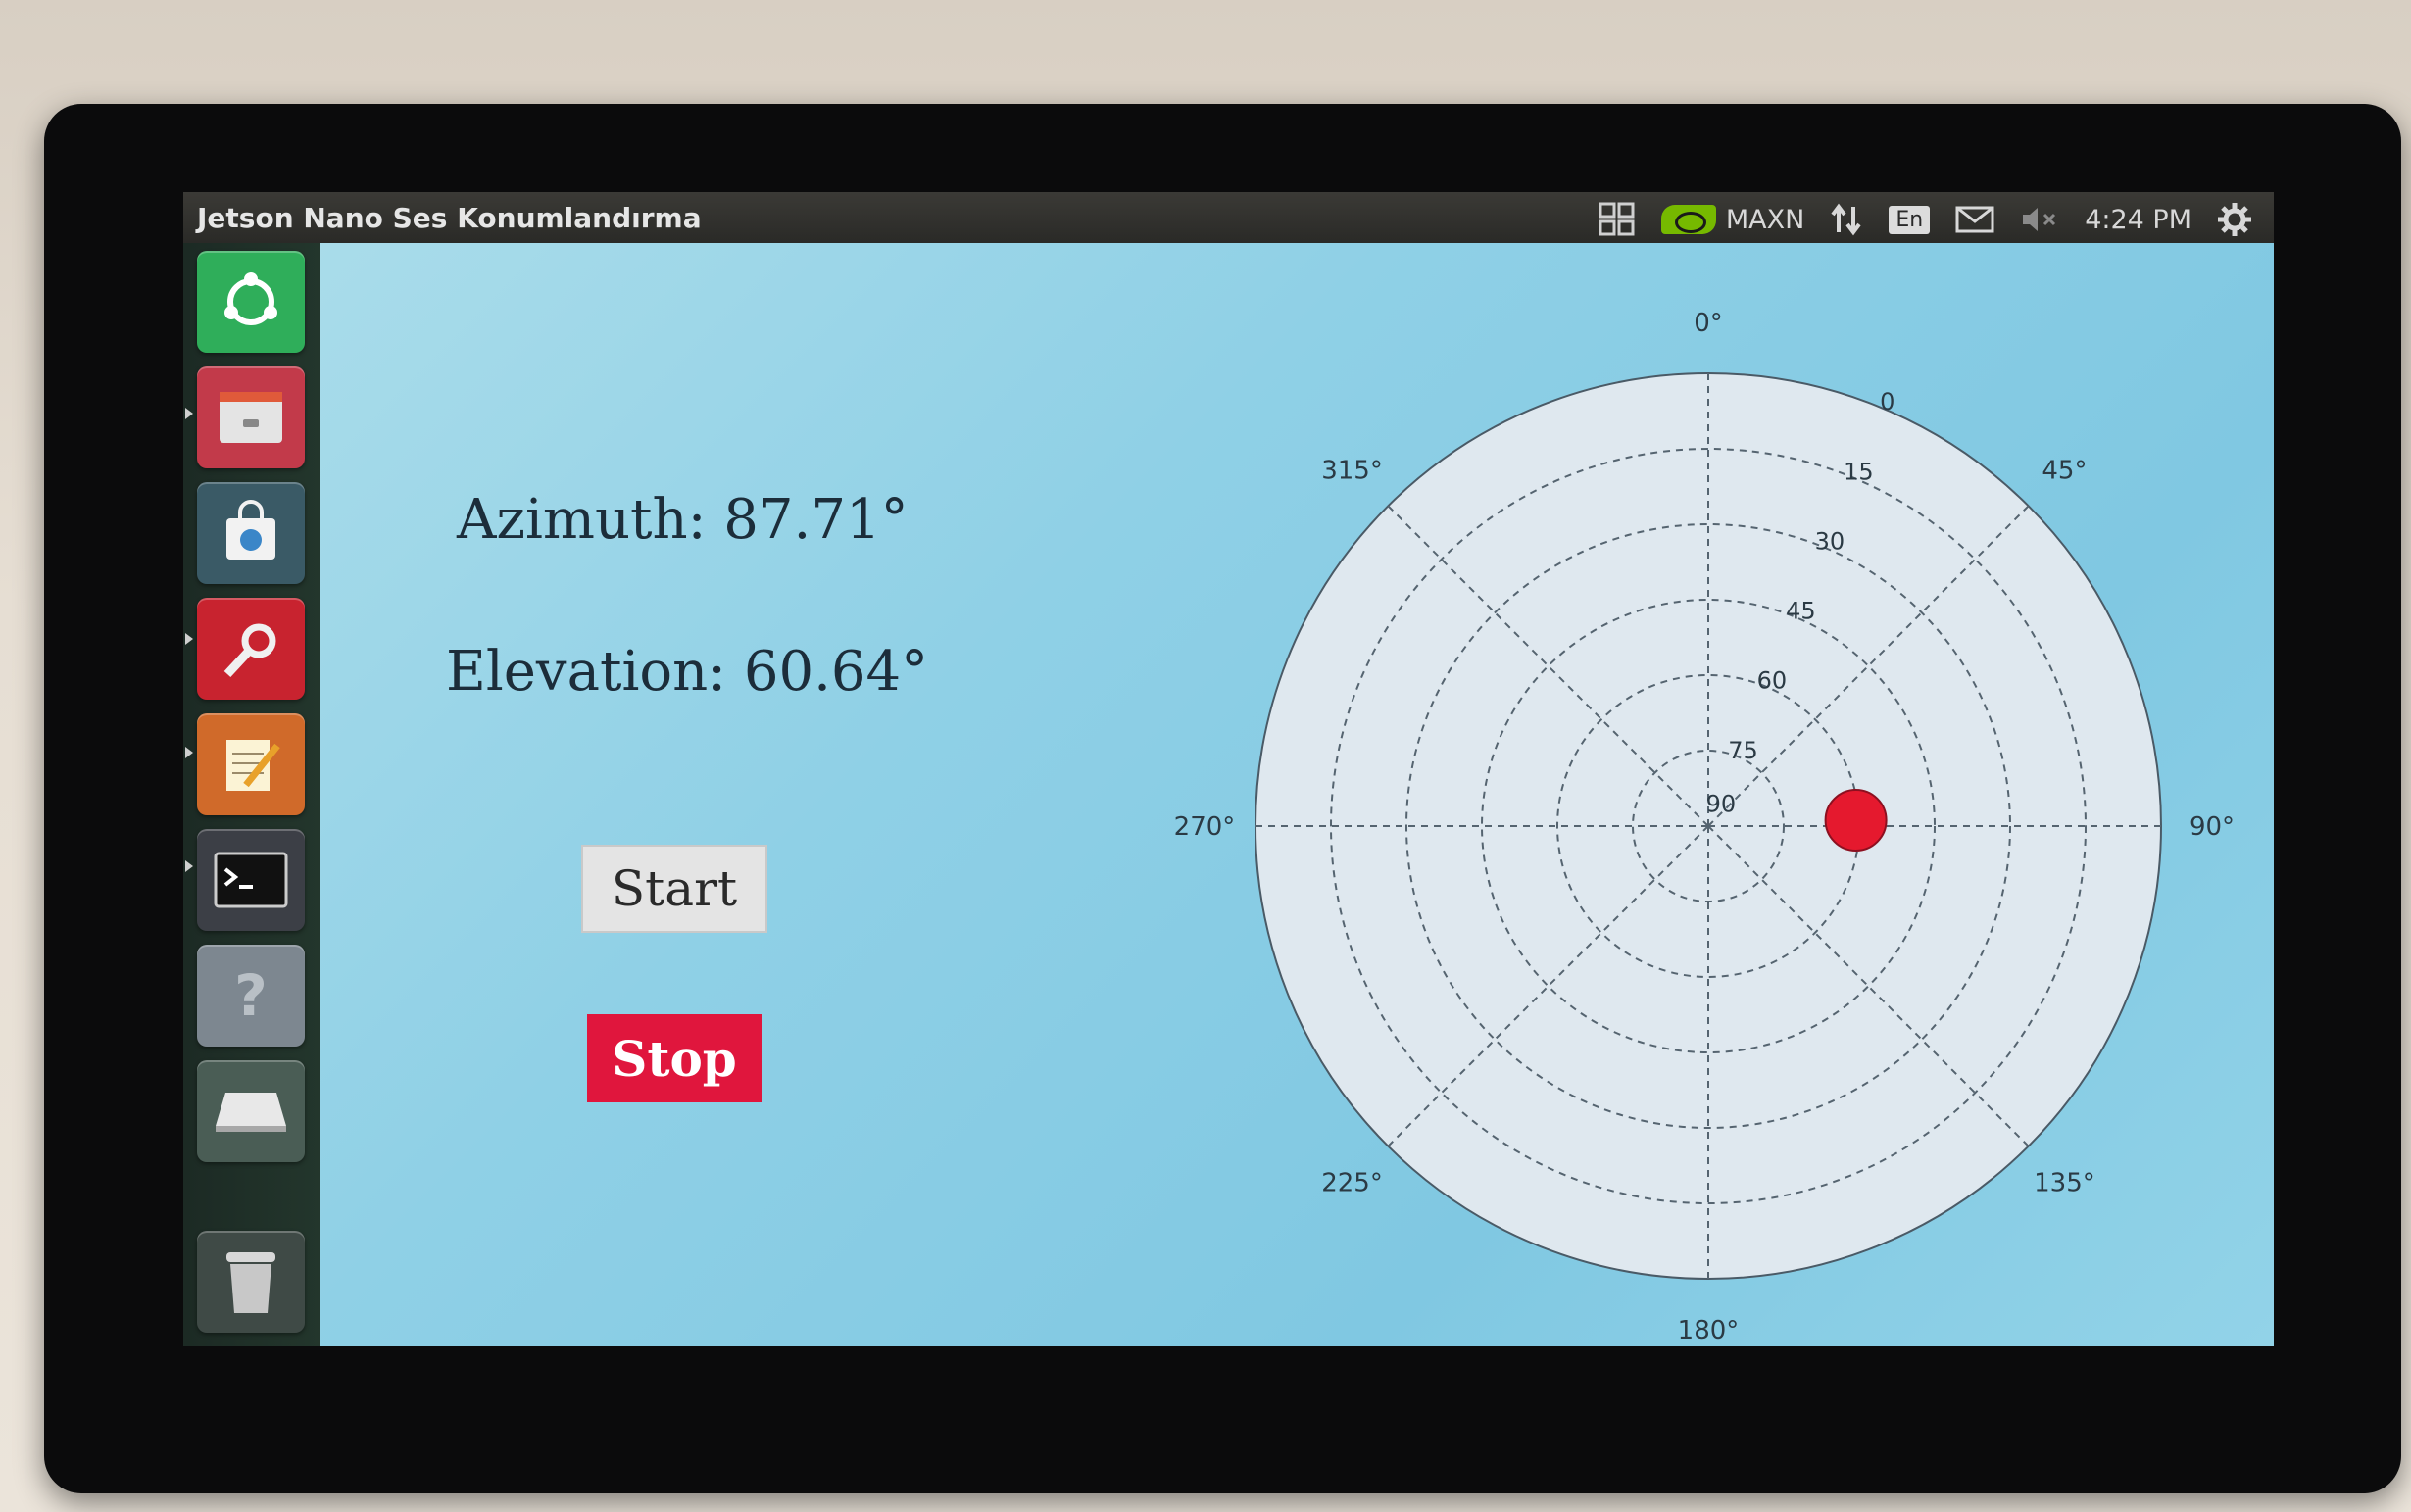 This screenshot has width=2411, height=1512. Describe the element at coordinates (1974, 219) in the screenshot. I see `mail-icon` at that location.